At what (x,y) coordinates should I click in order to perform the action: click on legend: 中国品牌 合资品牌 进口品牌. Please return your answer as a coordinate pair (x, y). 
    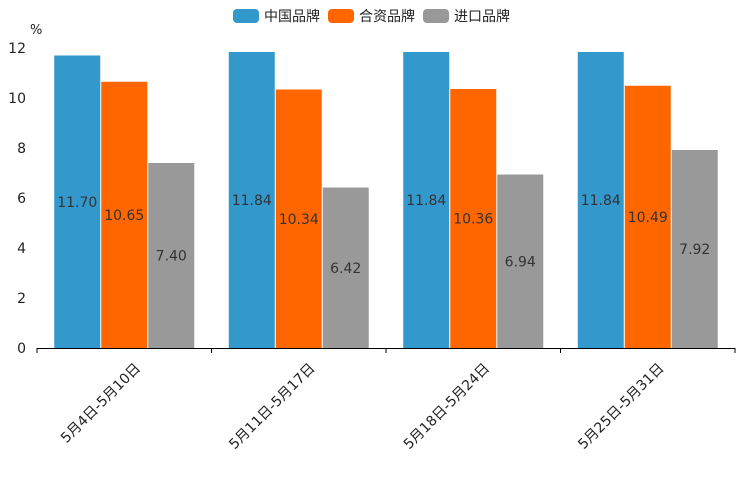
    Looking at the image, I should click on (371, 16).